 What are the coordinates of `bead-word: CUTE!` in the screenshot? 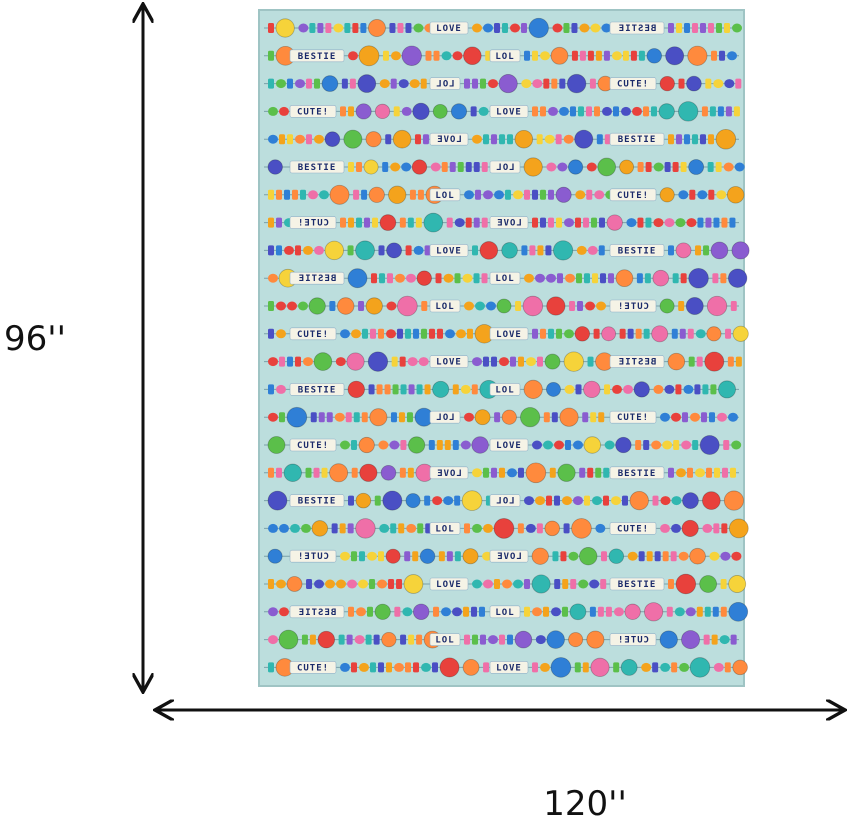 It's located at (633, 307).